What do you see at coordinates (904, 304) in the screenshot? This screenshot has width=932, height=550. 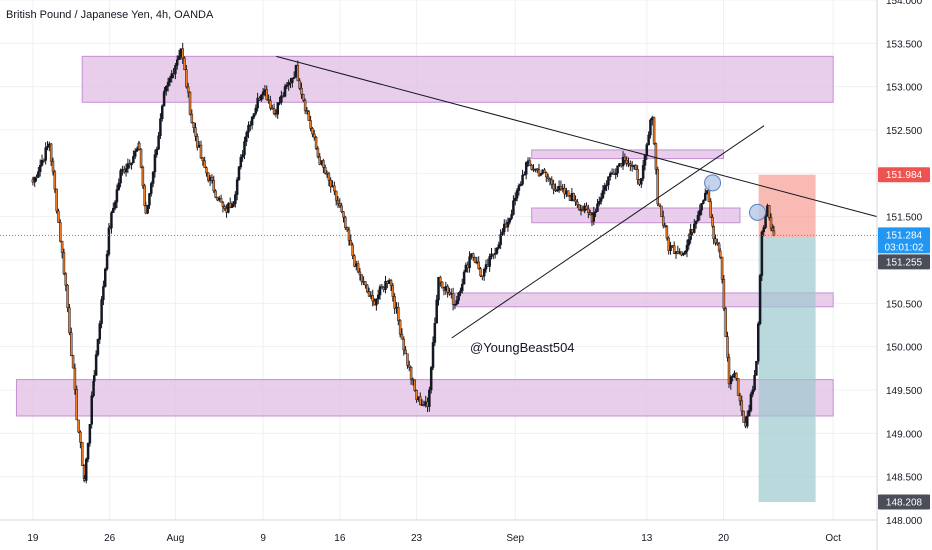 I see `y-tick-label: 150.500` at bounding box center [904, 304].